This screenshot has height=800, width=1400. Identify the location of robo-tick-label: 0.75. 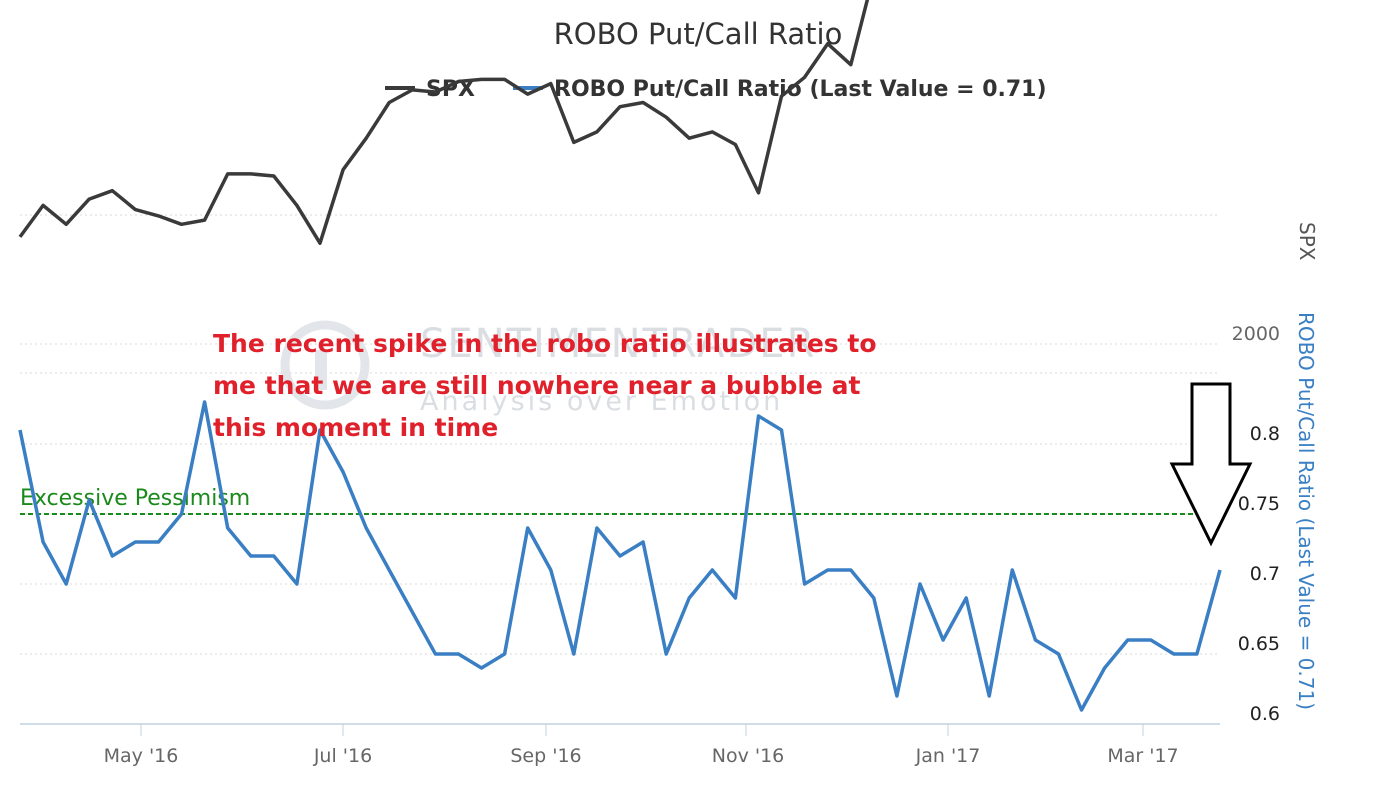
(1259, 504).